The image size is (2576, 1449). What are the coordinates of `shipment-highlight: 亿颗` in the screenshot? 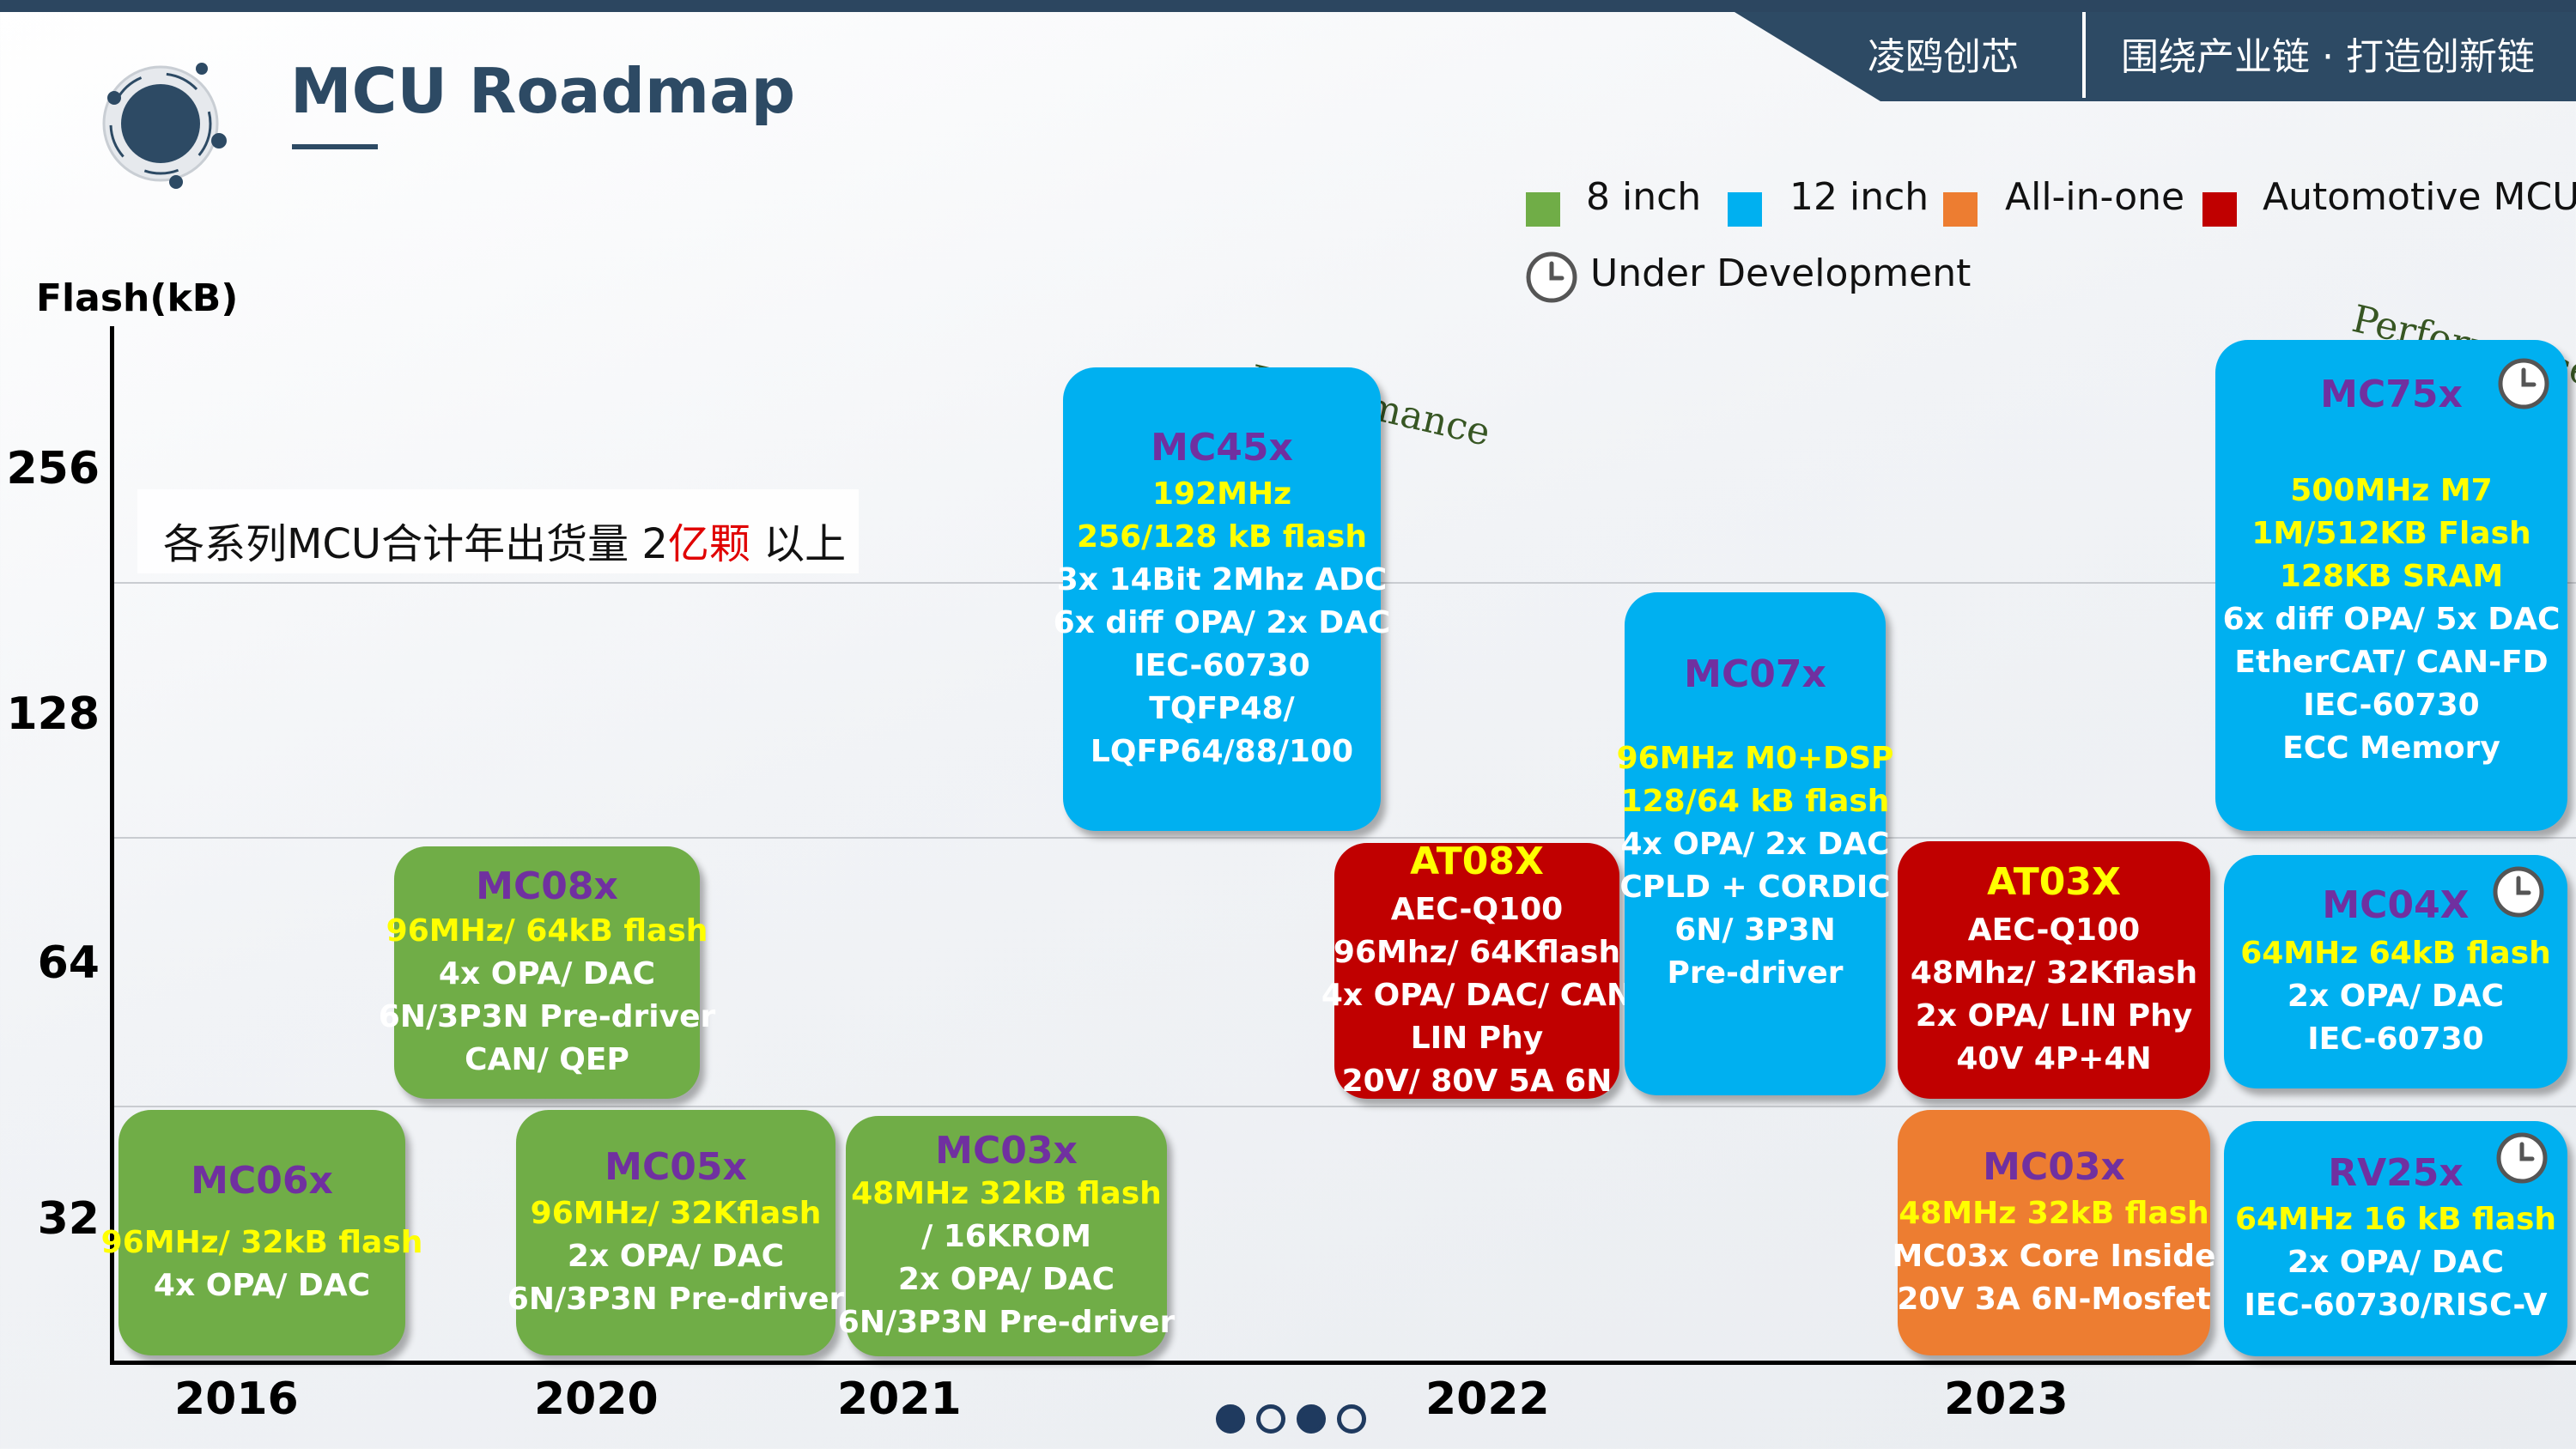 It's located at (708, 544).